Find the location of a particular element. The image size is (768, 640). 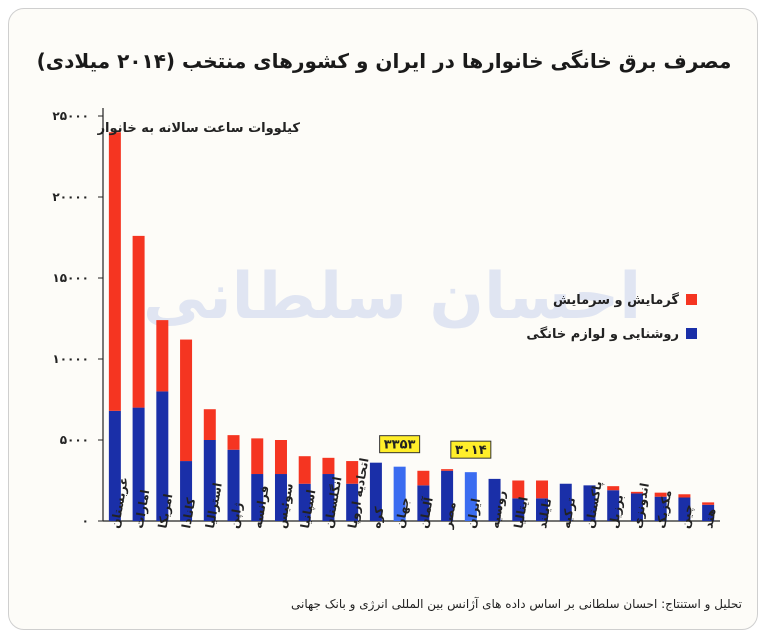

category-label: هند is located at coordinates (709, 518).